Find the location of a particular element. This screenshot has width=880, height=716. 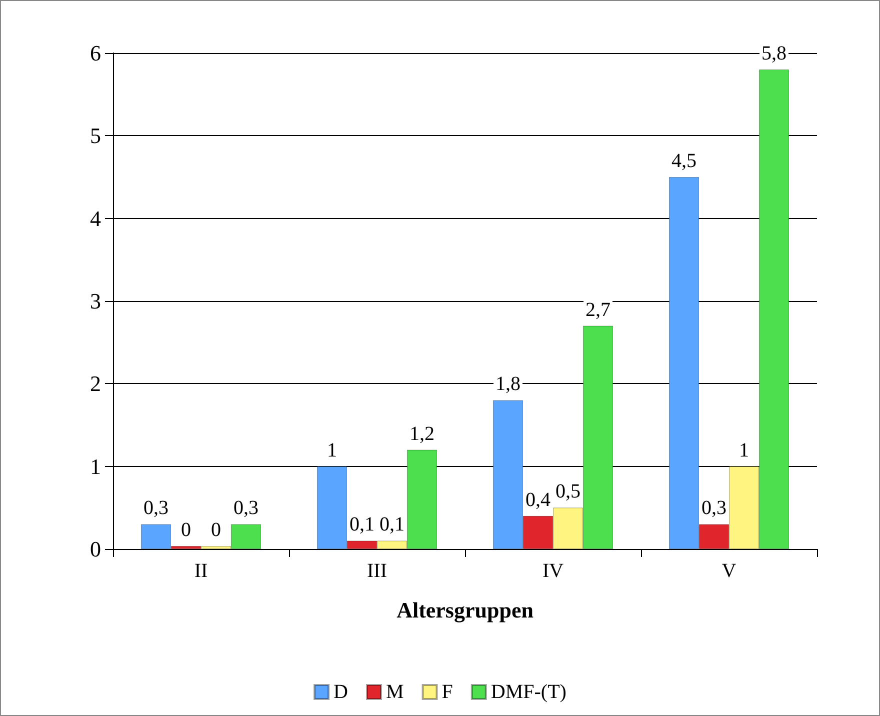

data-label: 2,7 is located at coordinates (598, 309).